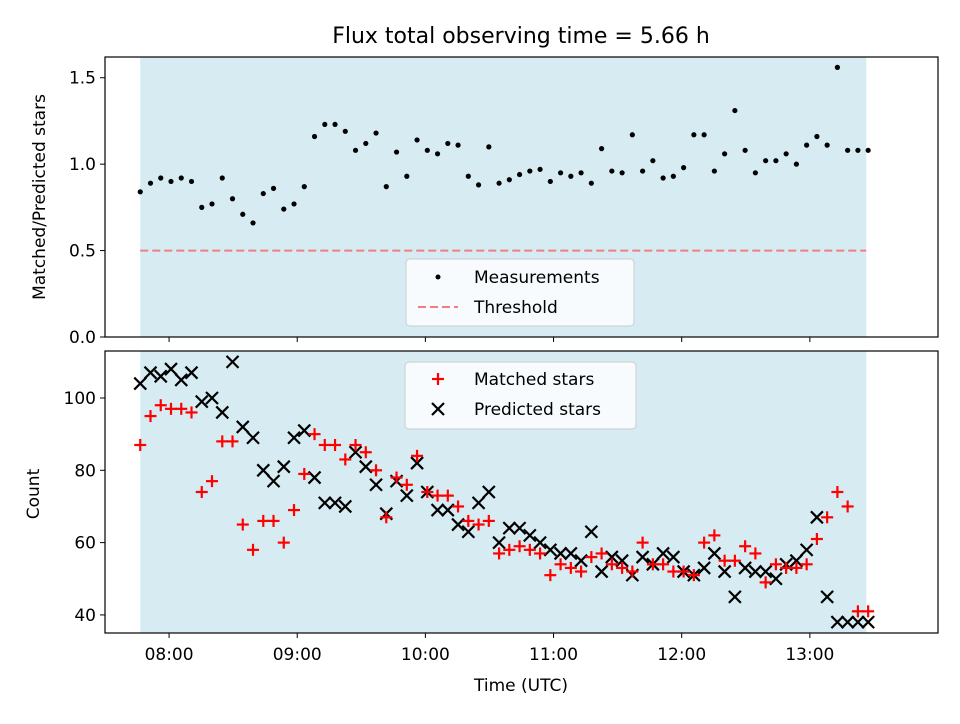 Image resolution: width=960 pixels, height=724 pixels. Describe the element at coordinates (34, 493) in the screenshot. I see `bottom-ylabel: Count` at that location.